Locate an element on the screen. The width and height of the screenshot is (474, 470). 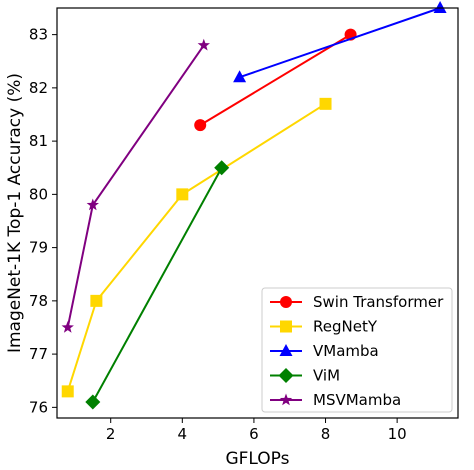
y-tick-label: 81 is located at coordinates (38, 141).